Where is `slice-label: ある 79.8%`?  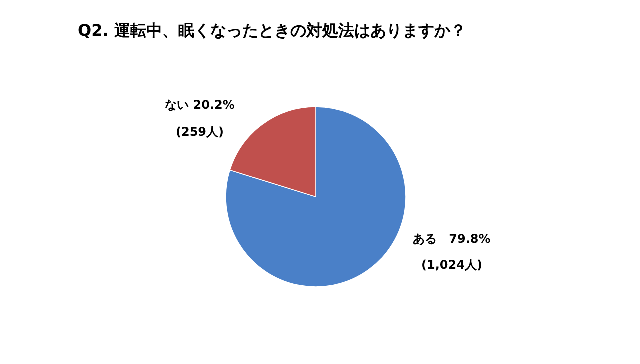
slice-label: ある 79.8% is located at coordinates (452, 239).